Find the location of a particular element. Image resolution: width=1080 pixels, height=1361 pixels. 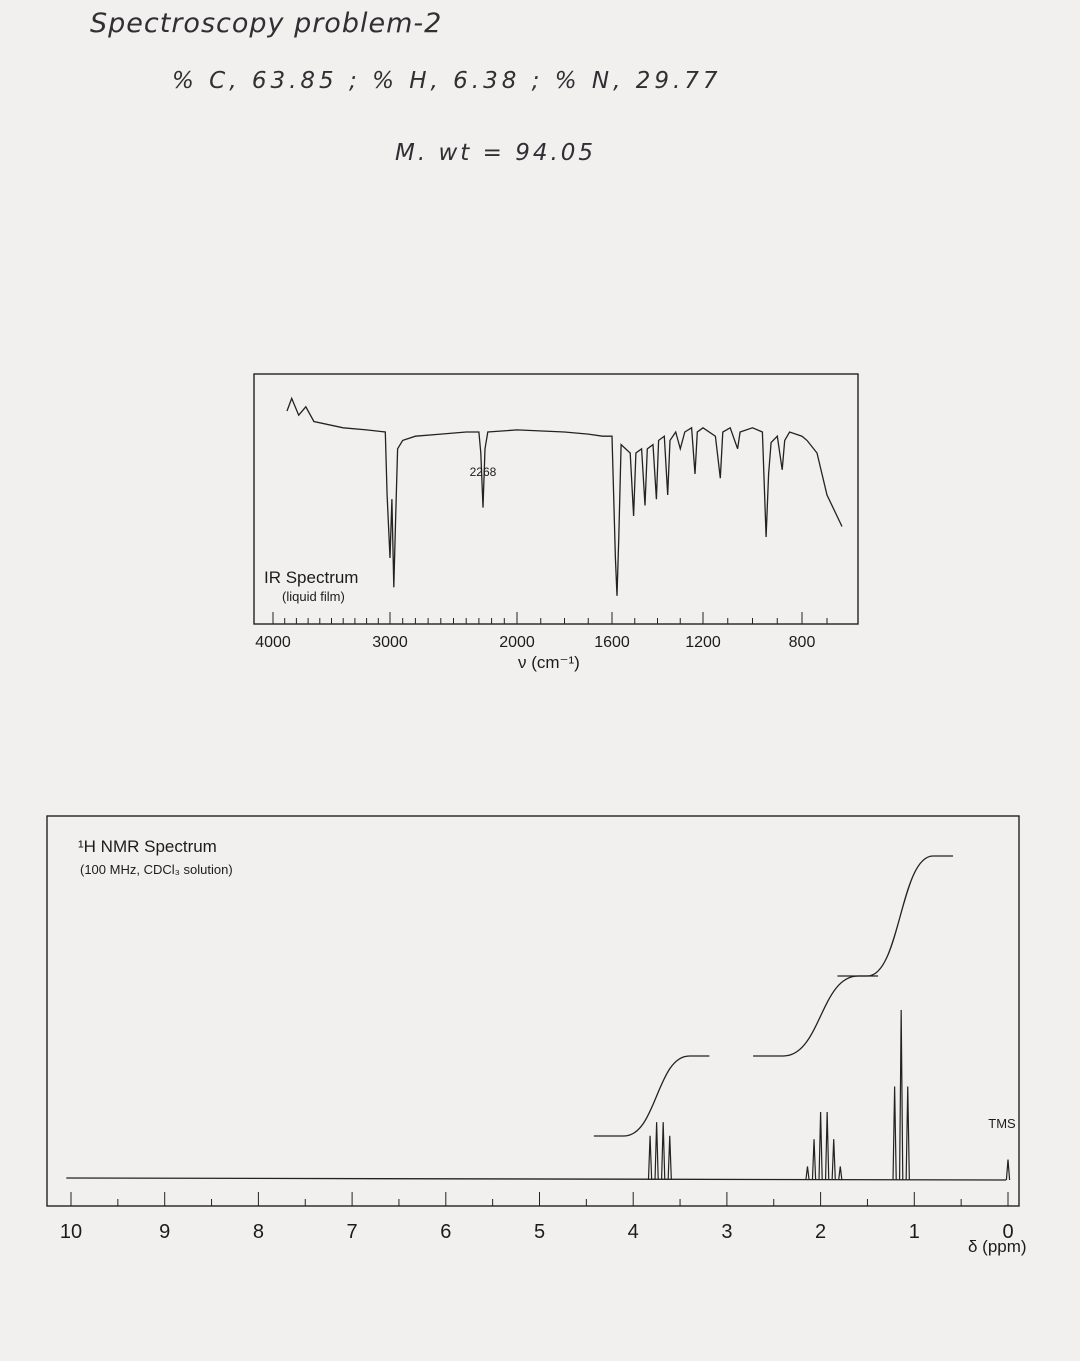

ir-x-axis-label: ν (cm⁻¹) is located at coordinates (549, 662).